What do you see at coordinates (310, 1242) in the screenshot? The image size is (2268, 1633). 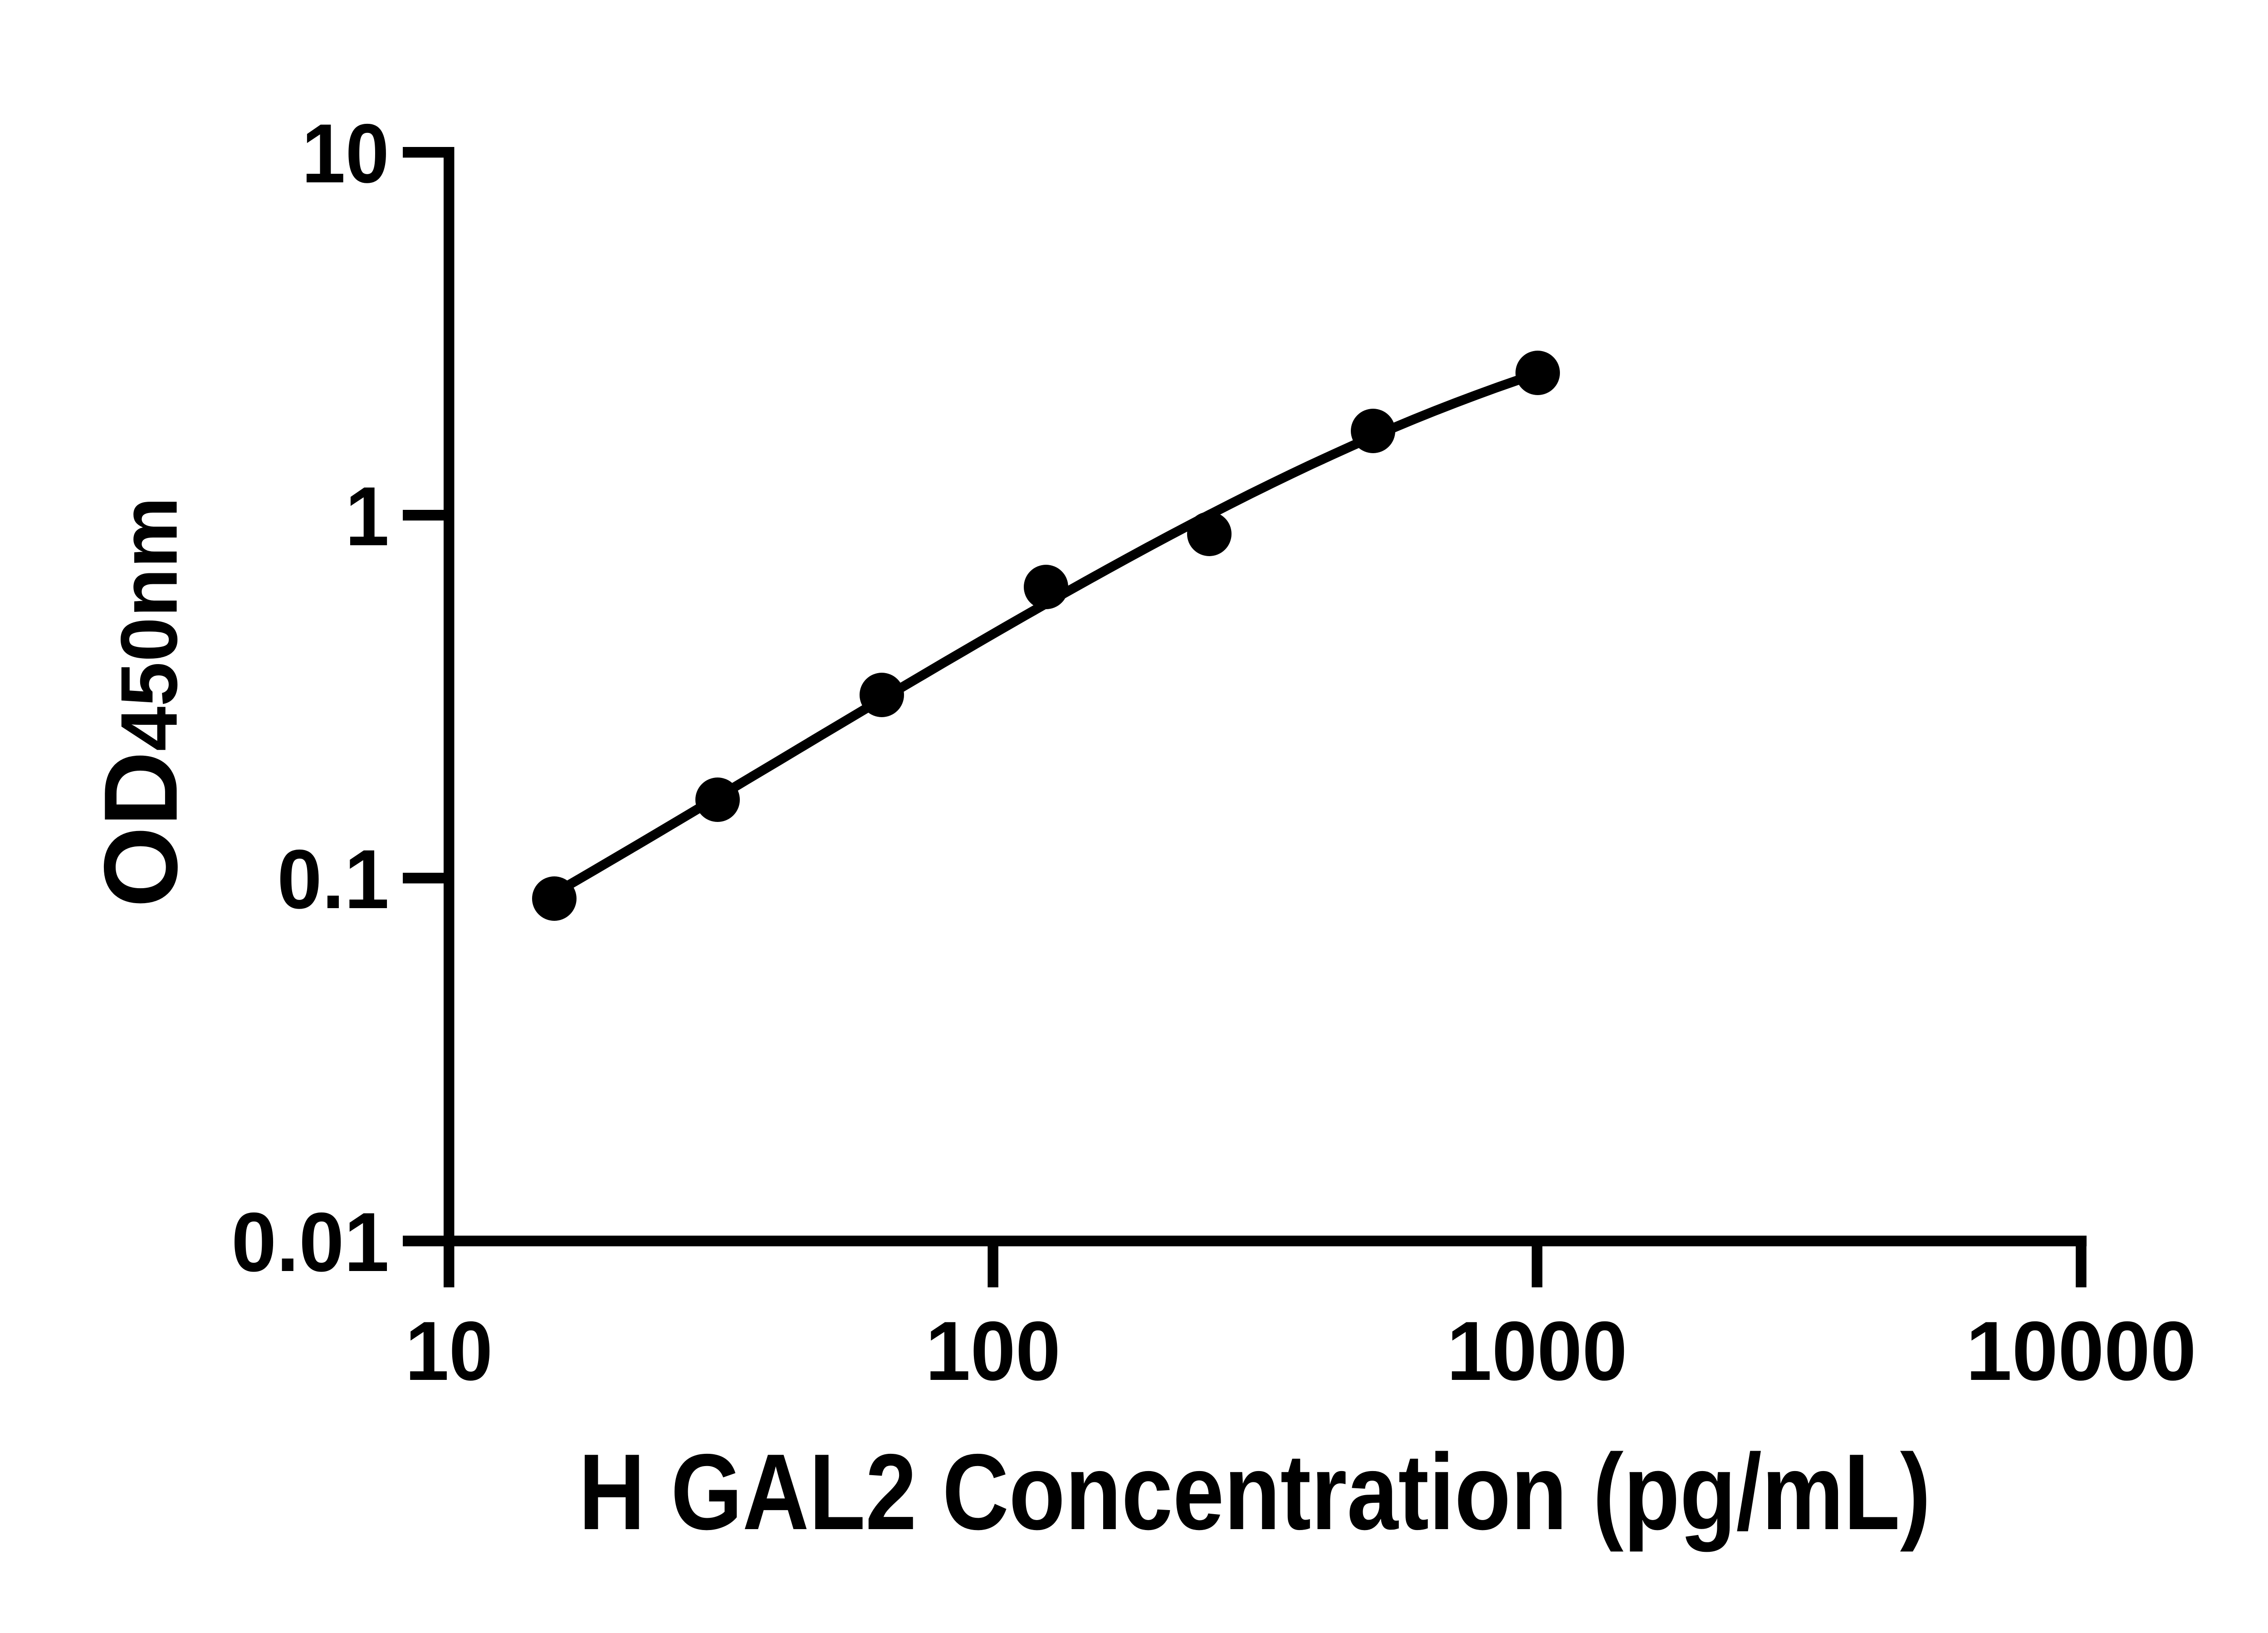 I see `svg-text: 0.01` at bounding box center [310, 1242].